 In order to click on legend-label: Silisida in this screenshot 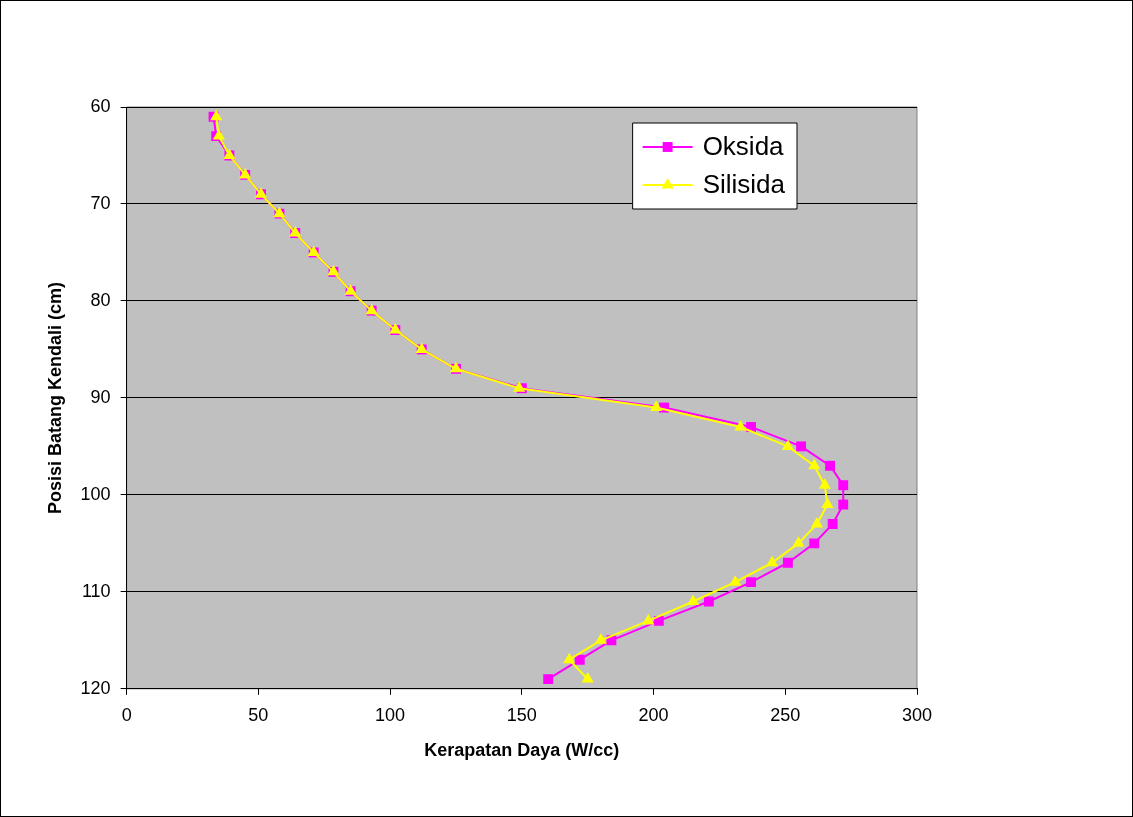, I will do `click(744, 184)`.